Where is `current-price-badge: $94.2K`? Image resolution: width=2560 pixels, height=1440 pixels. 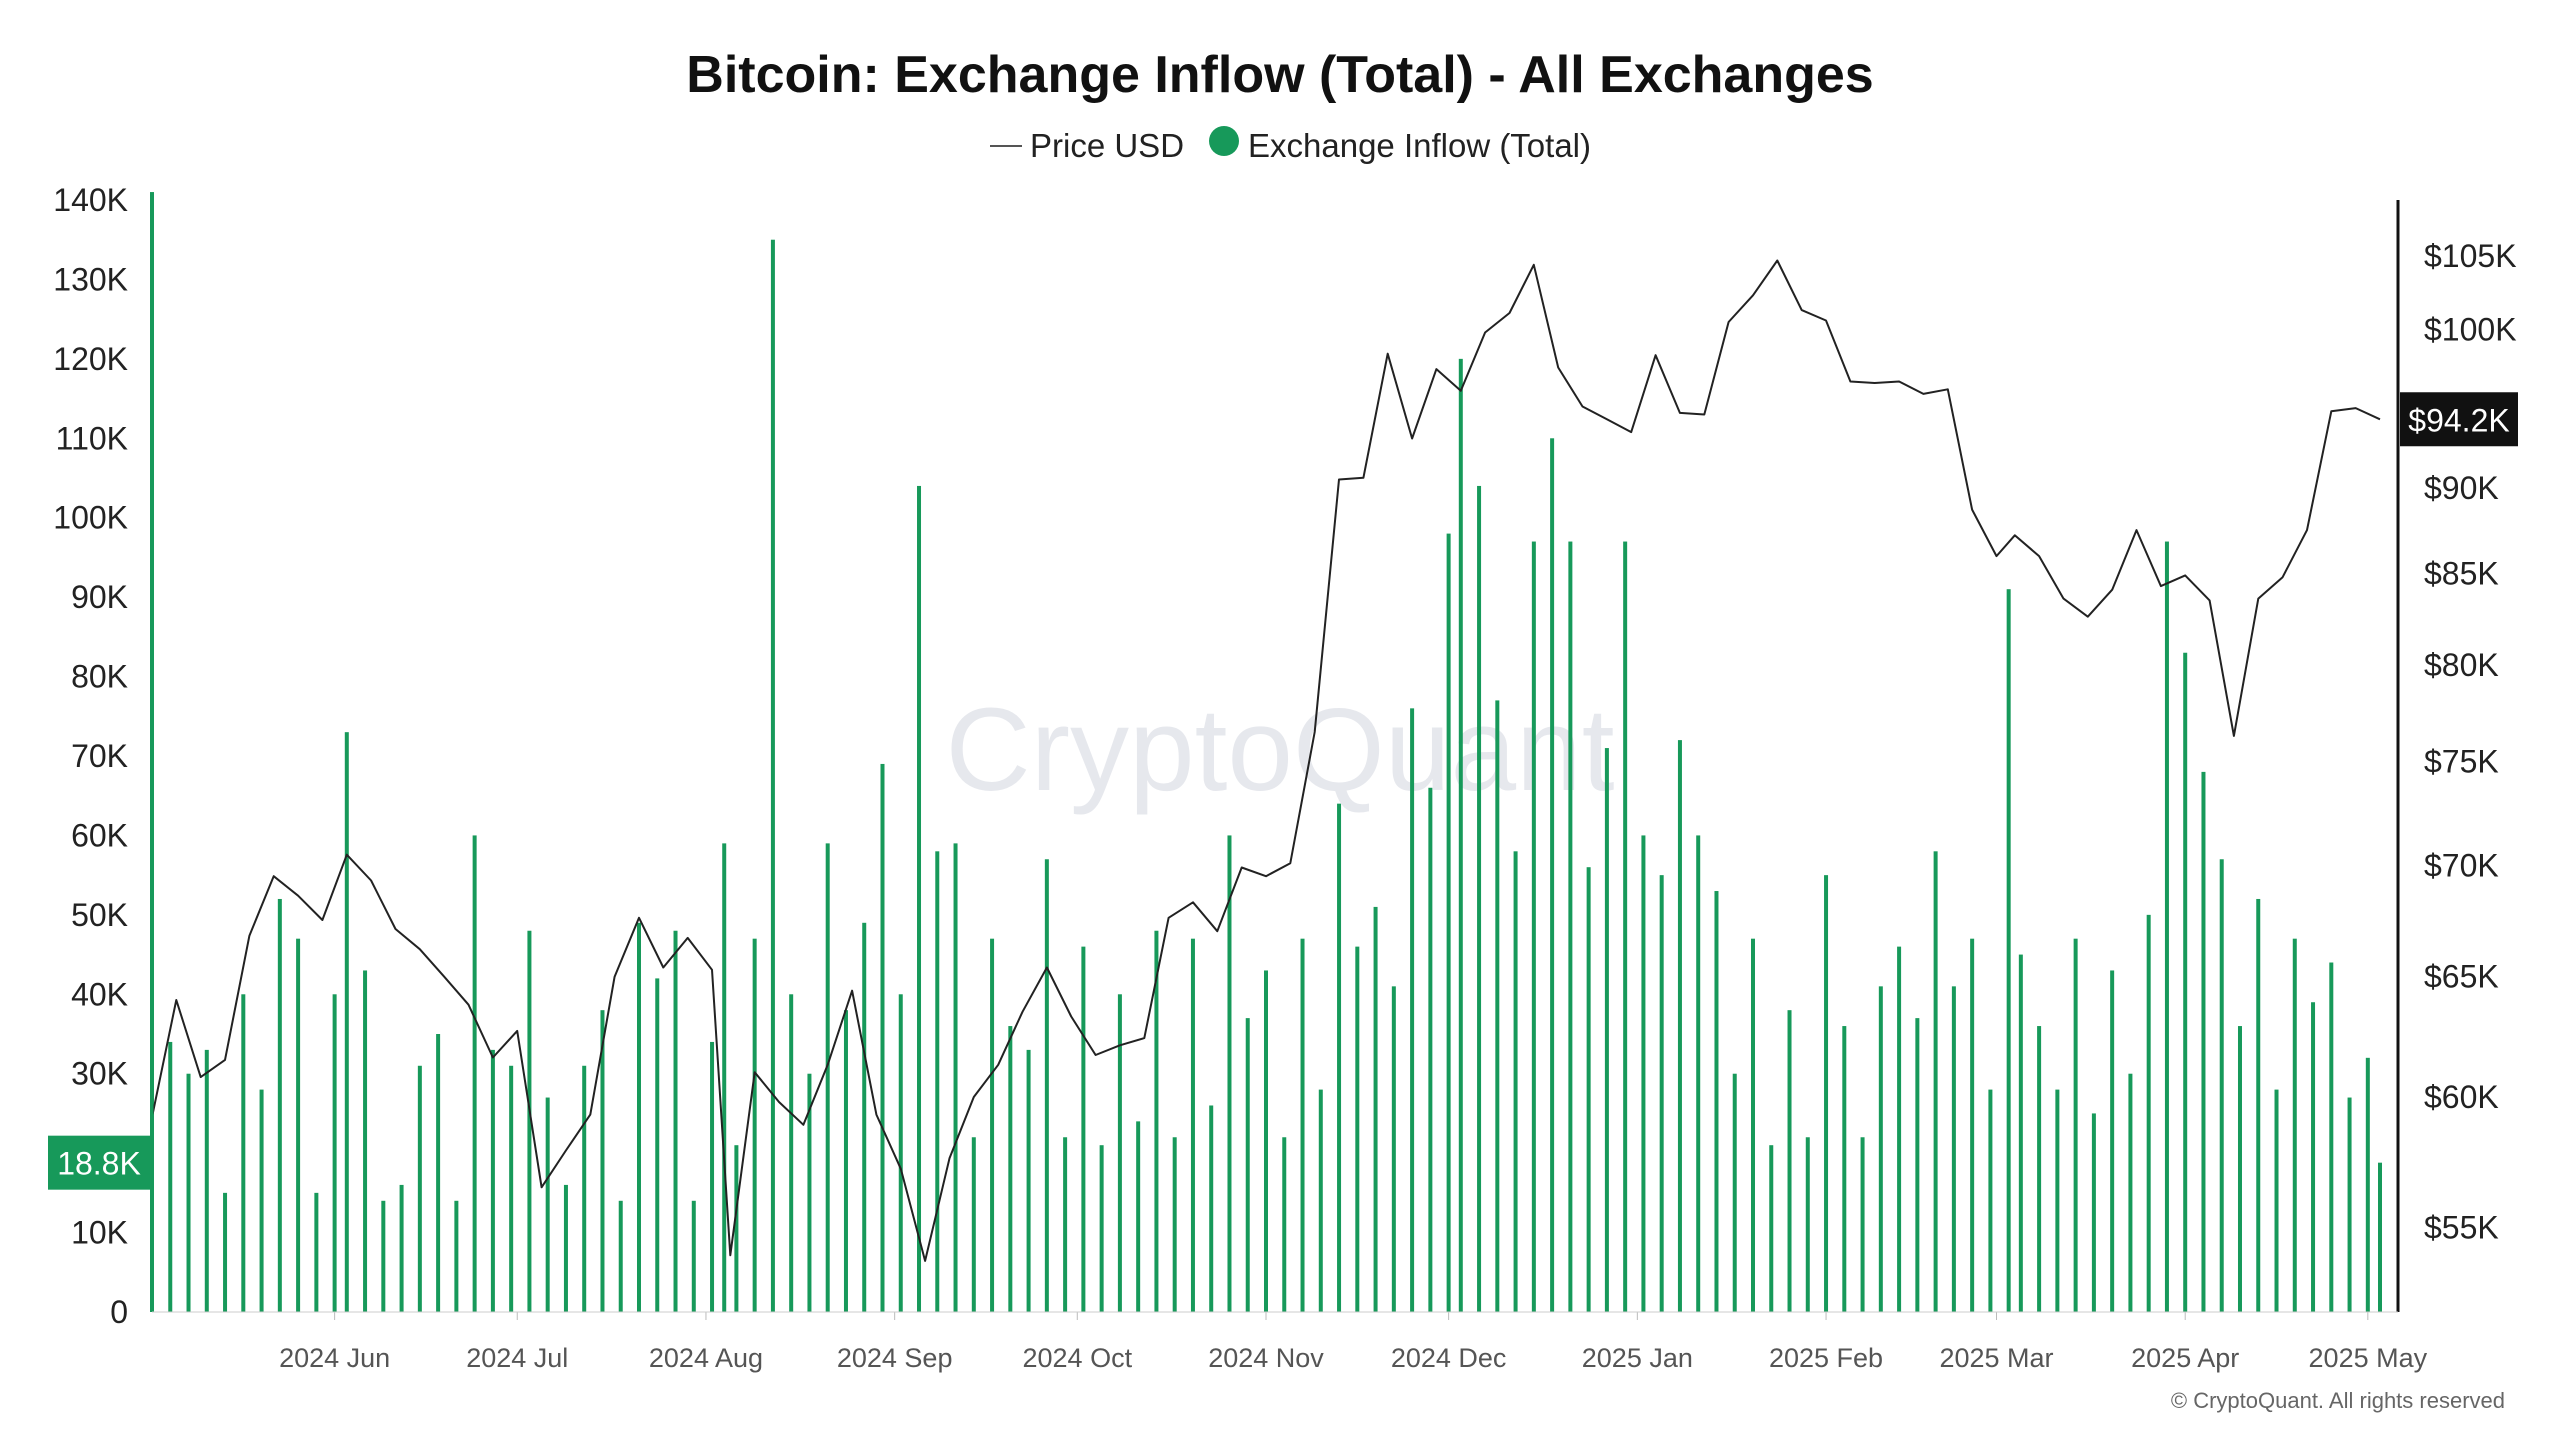
current-price-badge: $94.2K is located at coordinates (2459, 419).